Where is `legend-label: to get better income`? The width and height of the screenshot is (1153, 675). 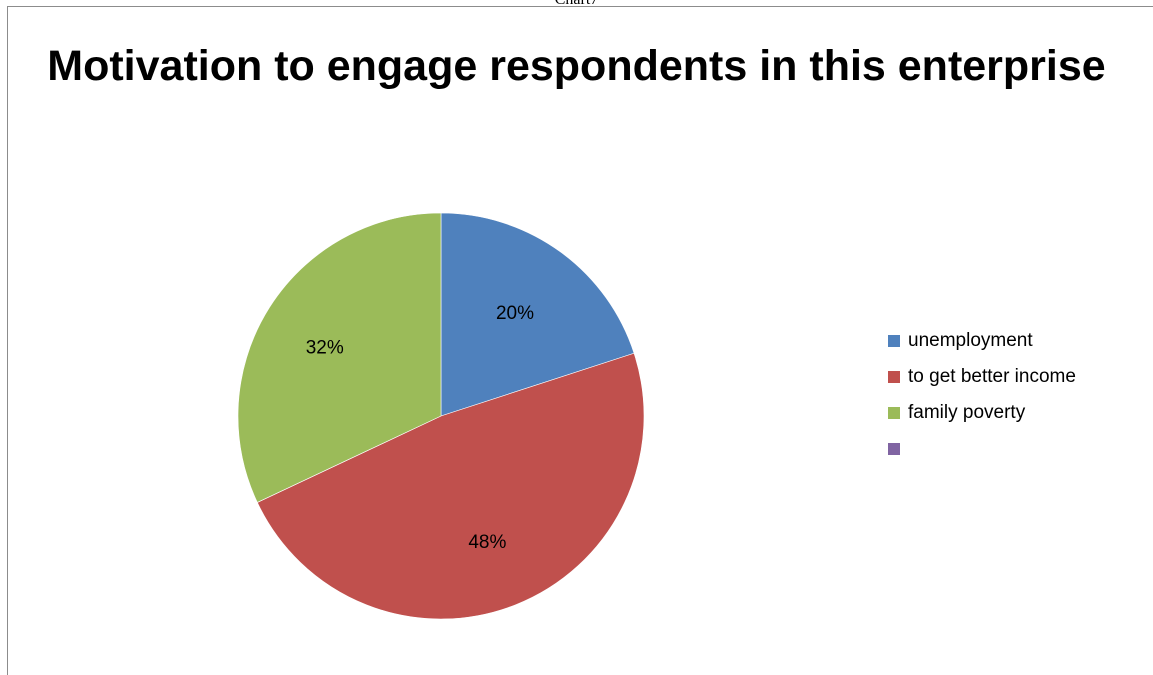
legend-label: to get better income is located at coordinates (992, 376).